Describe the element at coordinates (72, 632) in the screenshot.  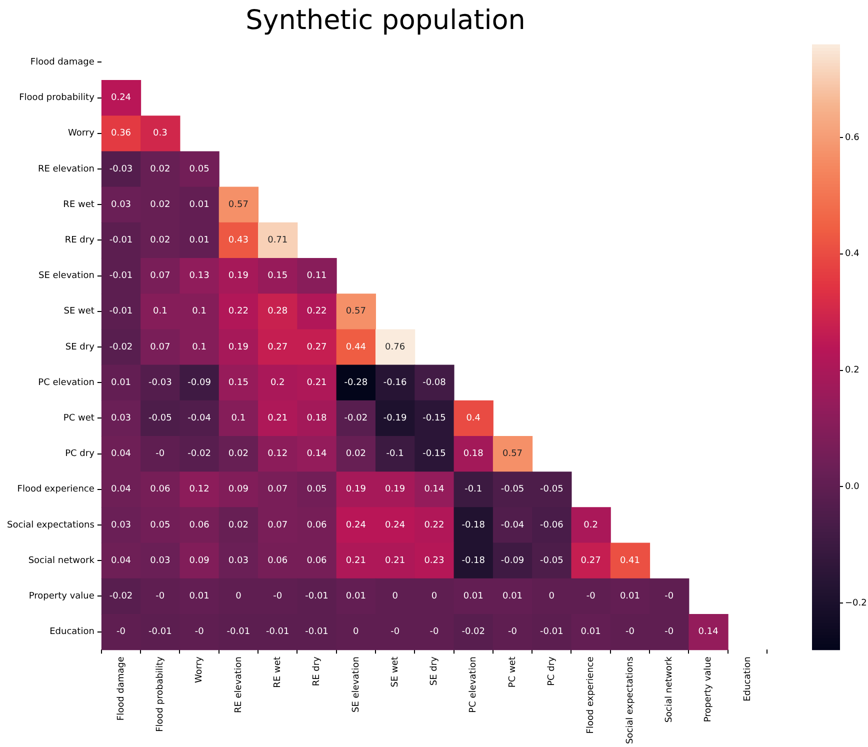
I see `y-tick-label: Education` at that location.